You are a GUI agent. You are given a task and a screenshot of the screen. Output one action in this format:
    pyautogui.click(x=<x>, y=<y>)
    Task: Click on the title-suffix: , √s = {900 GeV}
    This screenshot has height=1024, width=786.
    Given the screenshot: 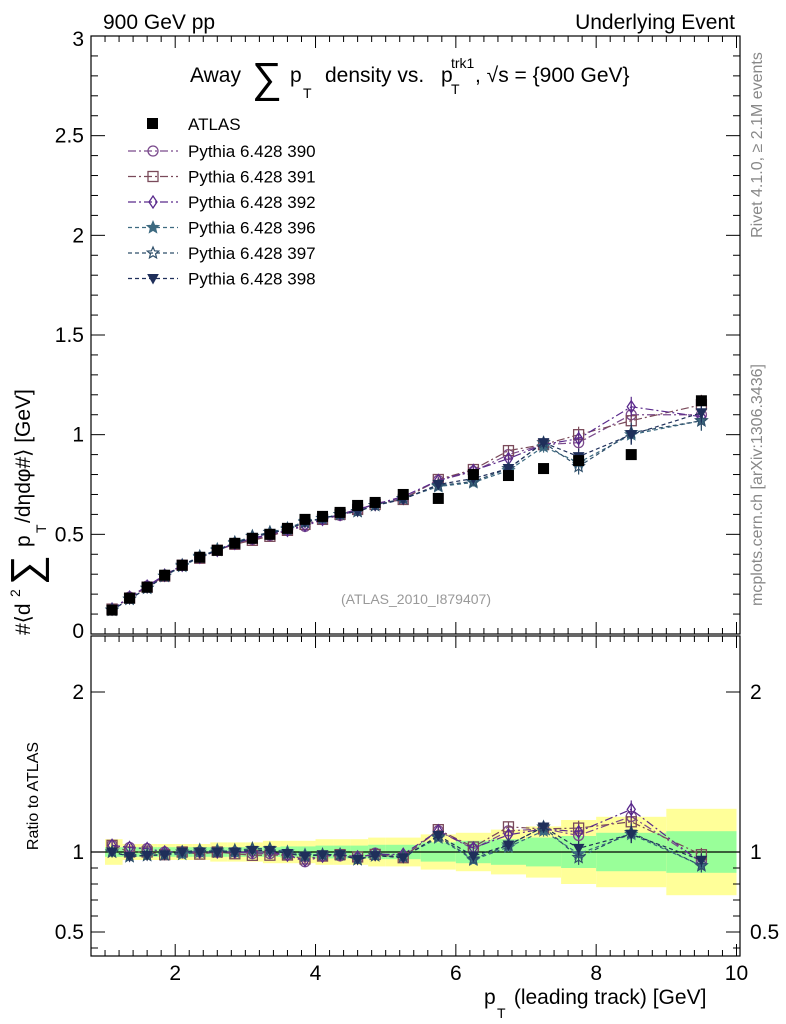 What is the action you would take?
    pyautogui.click(x=552, y=75)
    